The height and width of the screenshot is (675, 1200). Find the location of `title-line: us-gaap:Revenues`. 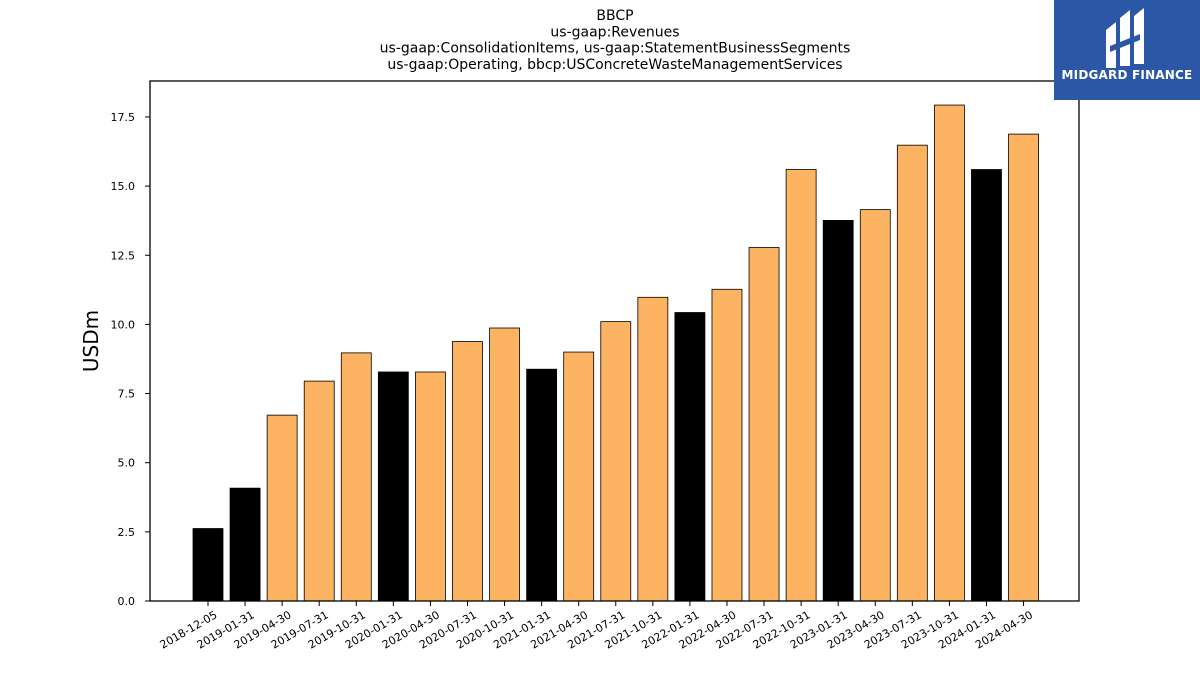

title-line: us-gaap:Revenues is located at coordinates (614, 32).